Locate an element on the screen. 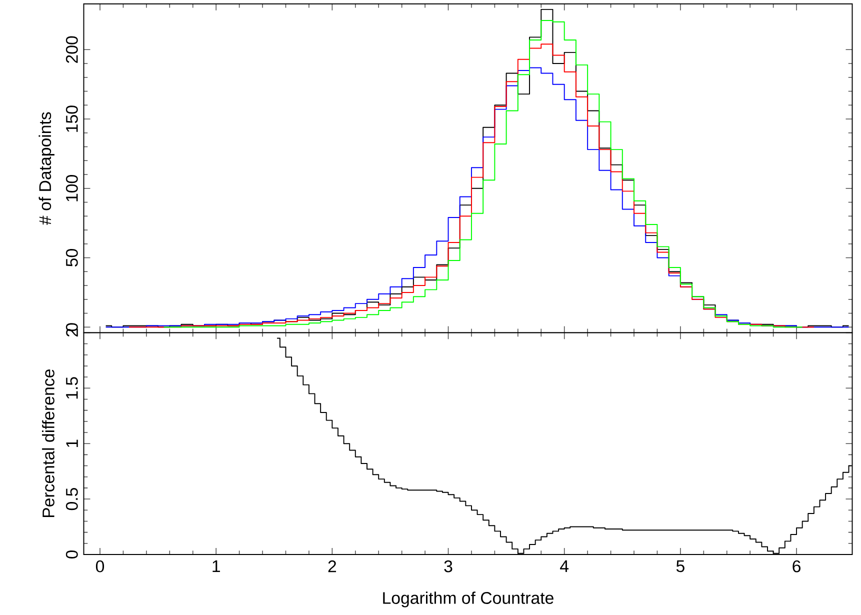 The height and width of the screenshot is (615, 861). y-tick-label: 0.5 is located at coordinates (72, 499).